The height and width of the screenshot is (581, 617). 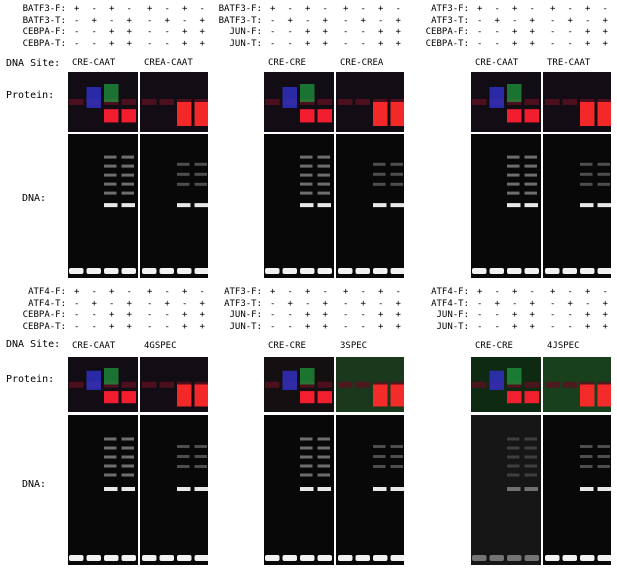 I want to click on condition-row-label: BATF3-T:, so click(x=44, y=20).